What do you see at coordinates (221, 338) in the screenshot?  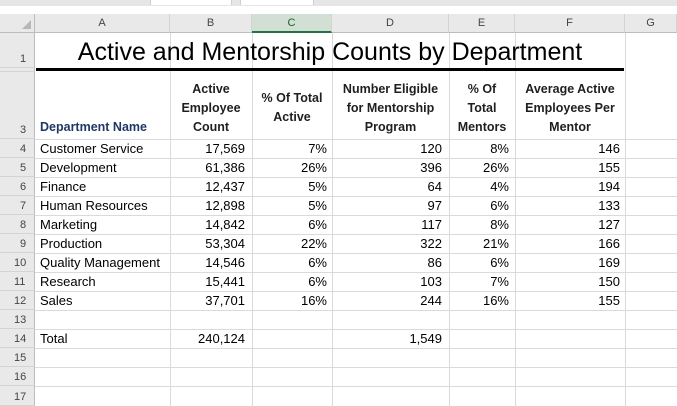 I see `cell-total-active: 240,124` at bounding box center [221, 338].